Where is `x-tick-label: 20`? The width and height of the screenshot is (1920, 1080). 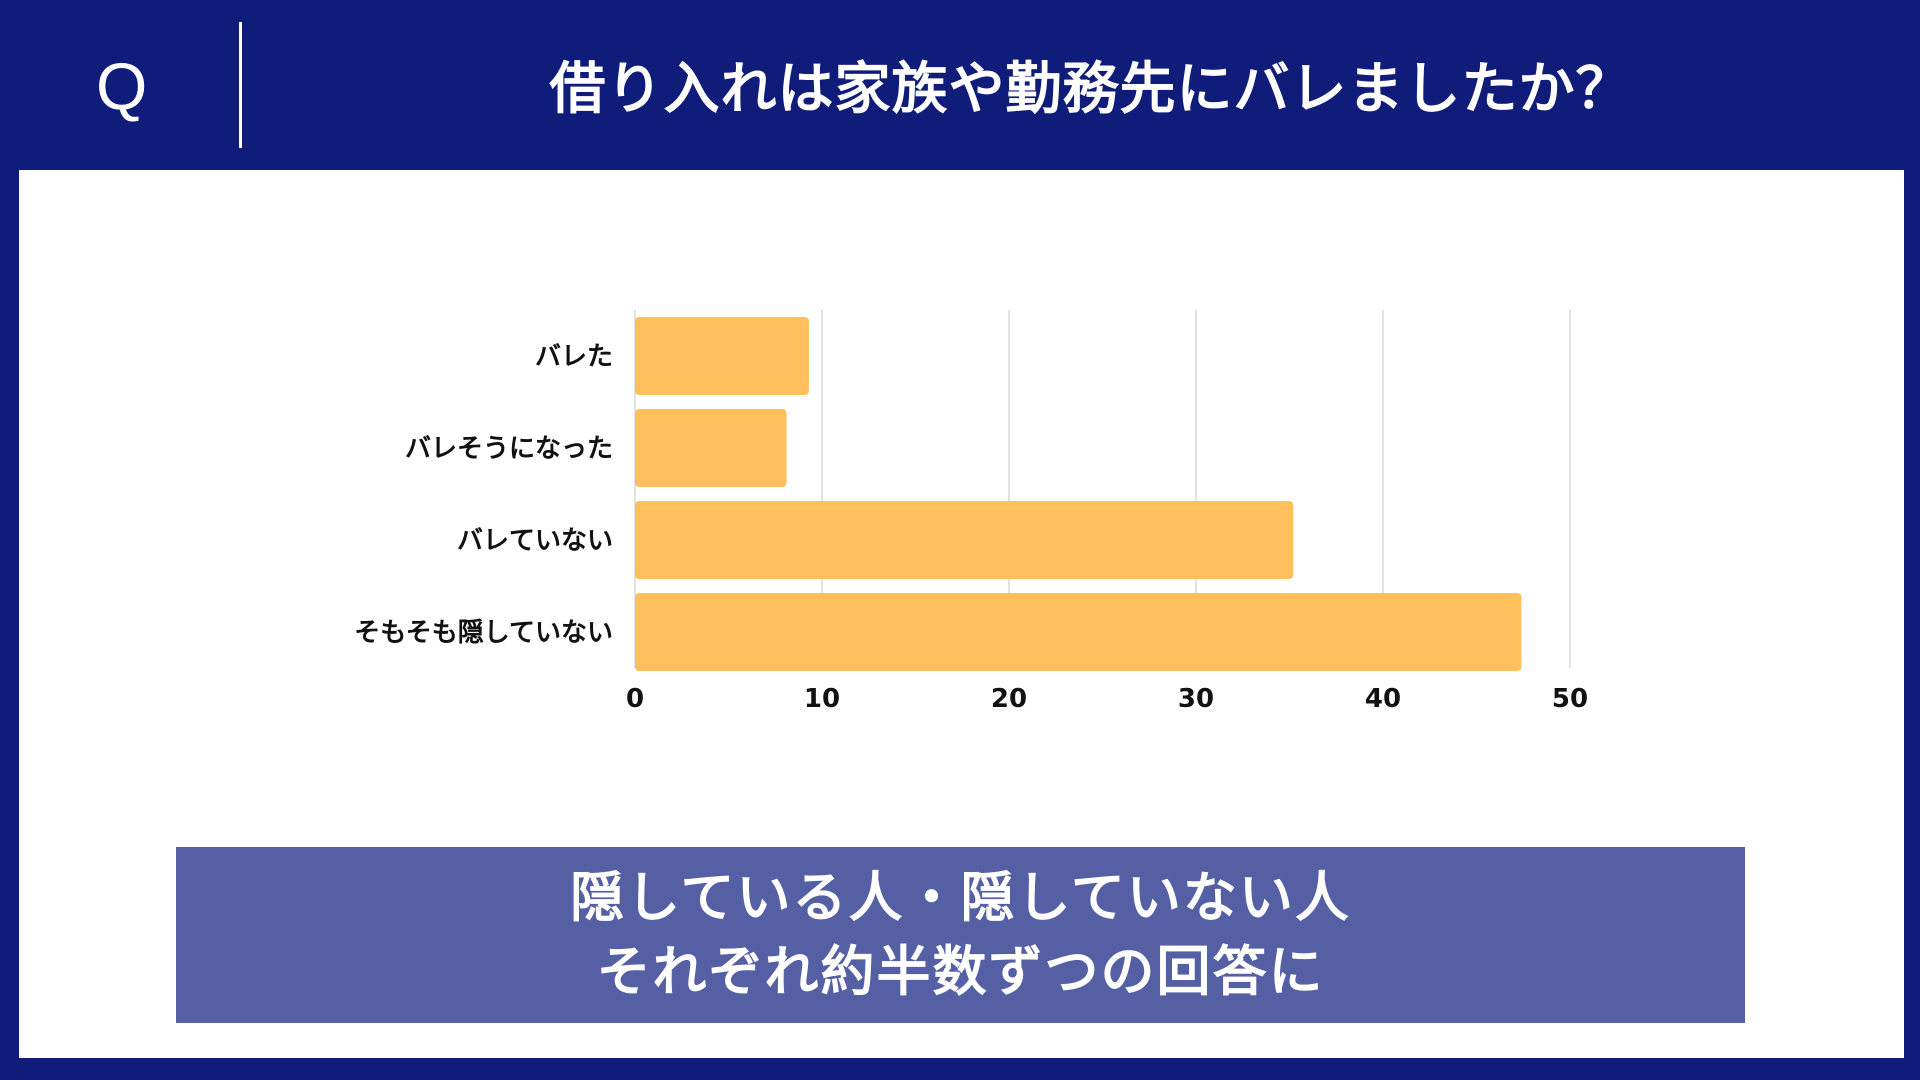
x-tick-label: 20 is located at coordinates (1009, 699).